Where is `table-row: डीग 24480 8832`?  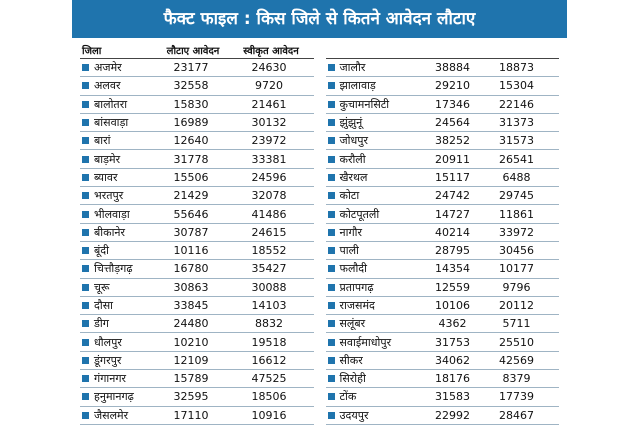 table-row: डीग 24480 8832 is located at coordinates (197, 324).